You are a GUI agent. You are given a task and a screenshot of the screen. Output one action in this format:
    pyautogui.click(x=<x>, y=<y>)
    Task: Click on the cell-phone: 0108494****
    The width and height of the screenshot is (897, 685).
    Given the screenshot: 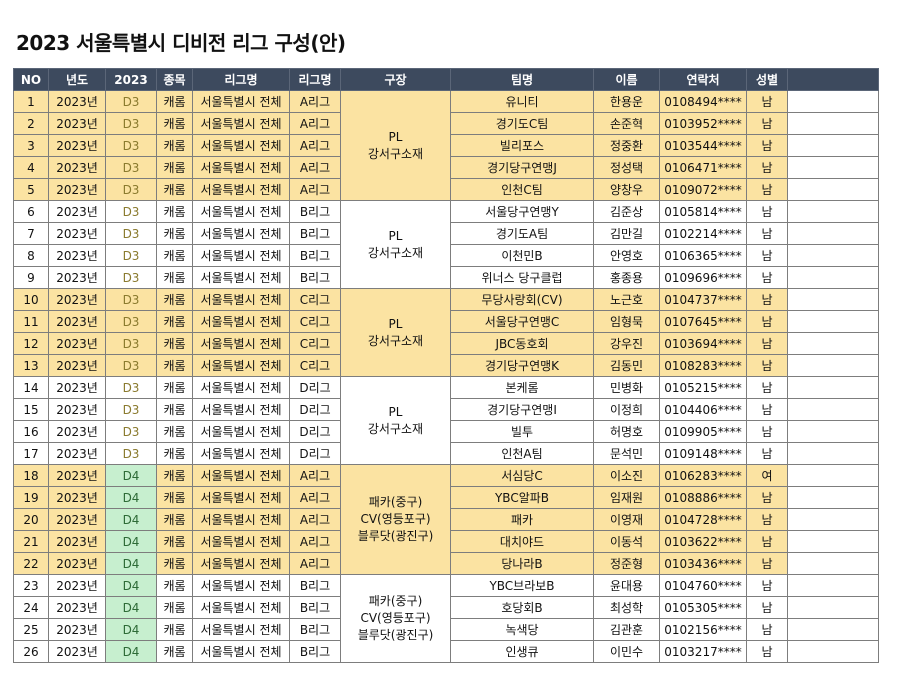 What is the action you would take?
    pyautogui.click(x=703, y=101)
    